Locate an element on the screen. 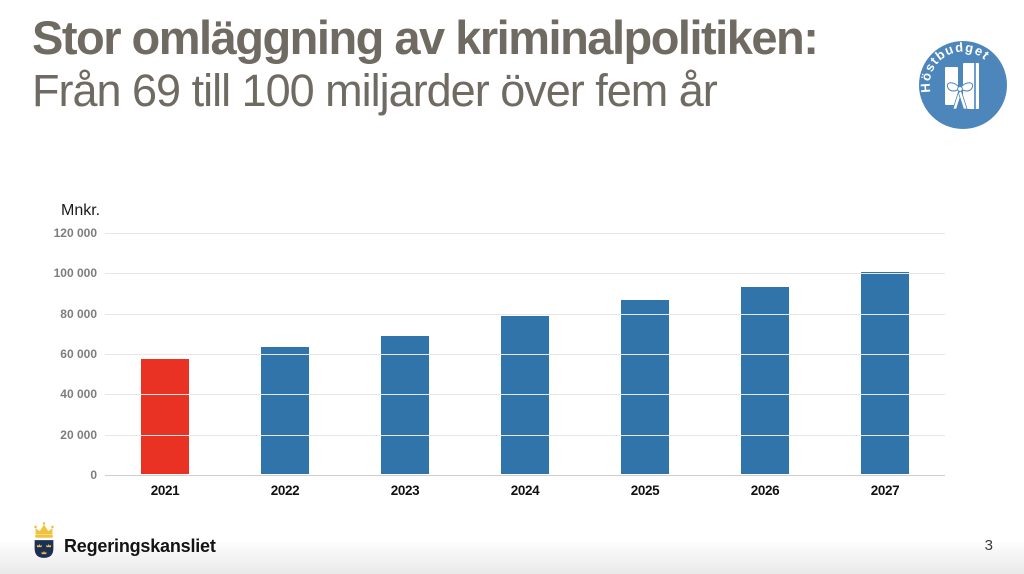 This screenshot has width=1024, height=574. bar-2025 is located at coordinates (645, 387).